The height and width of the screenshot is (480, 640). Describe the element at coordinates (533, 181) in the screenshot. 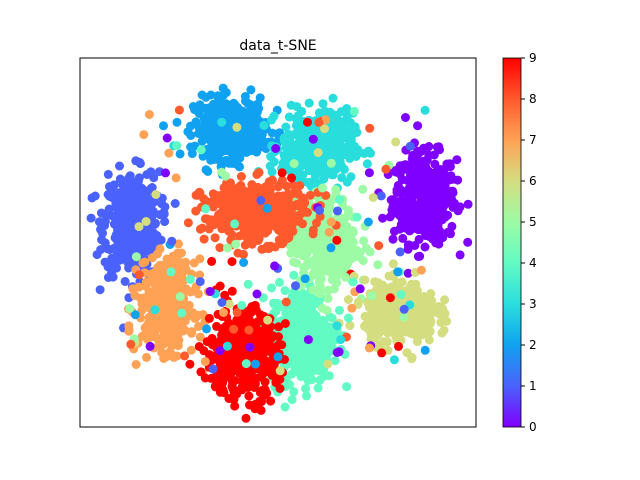

I see `colorbar-tick-label: 6` at that location.